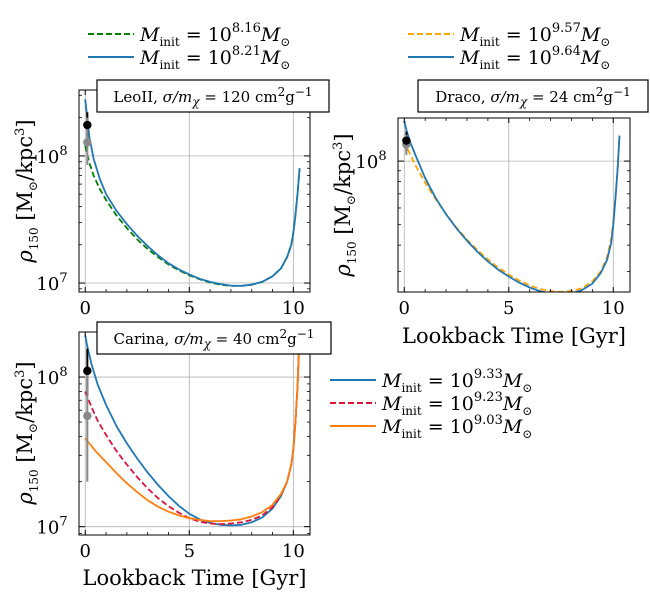 The width and height of the screenshot is (650, 600). Describe the element at coordinates (534, 35) in the screenshot. I see `legend-entry-9-57: Minit = 109.57M⊙` at that location.